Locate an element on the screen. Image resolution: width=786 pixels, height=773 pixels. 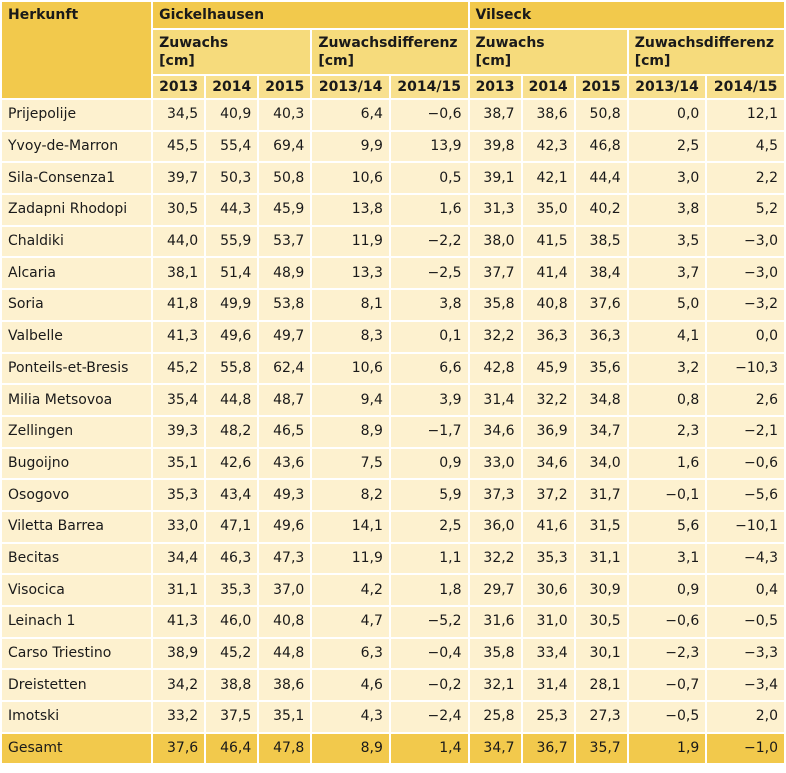
origin-name: Zellingen is located at coordinates (77, 431).